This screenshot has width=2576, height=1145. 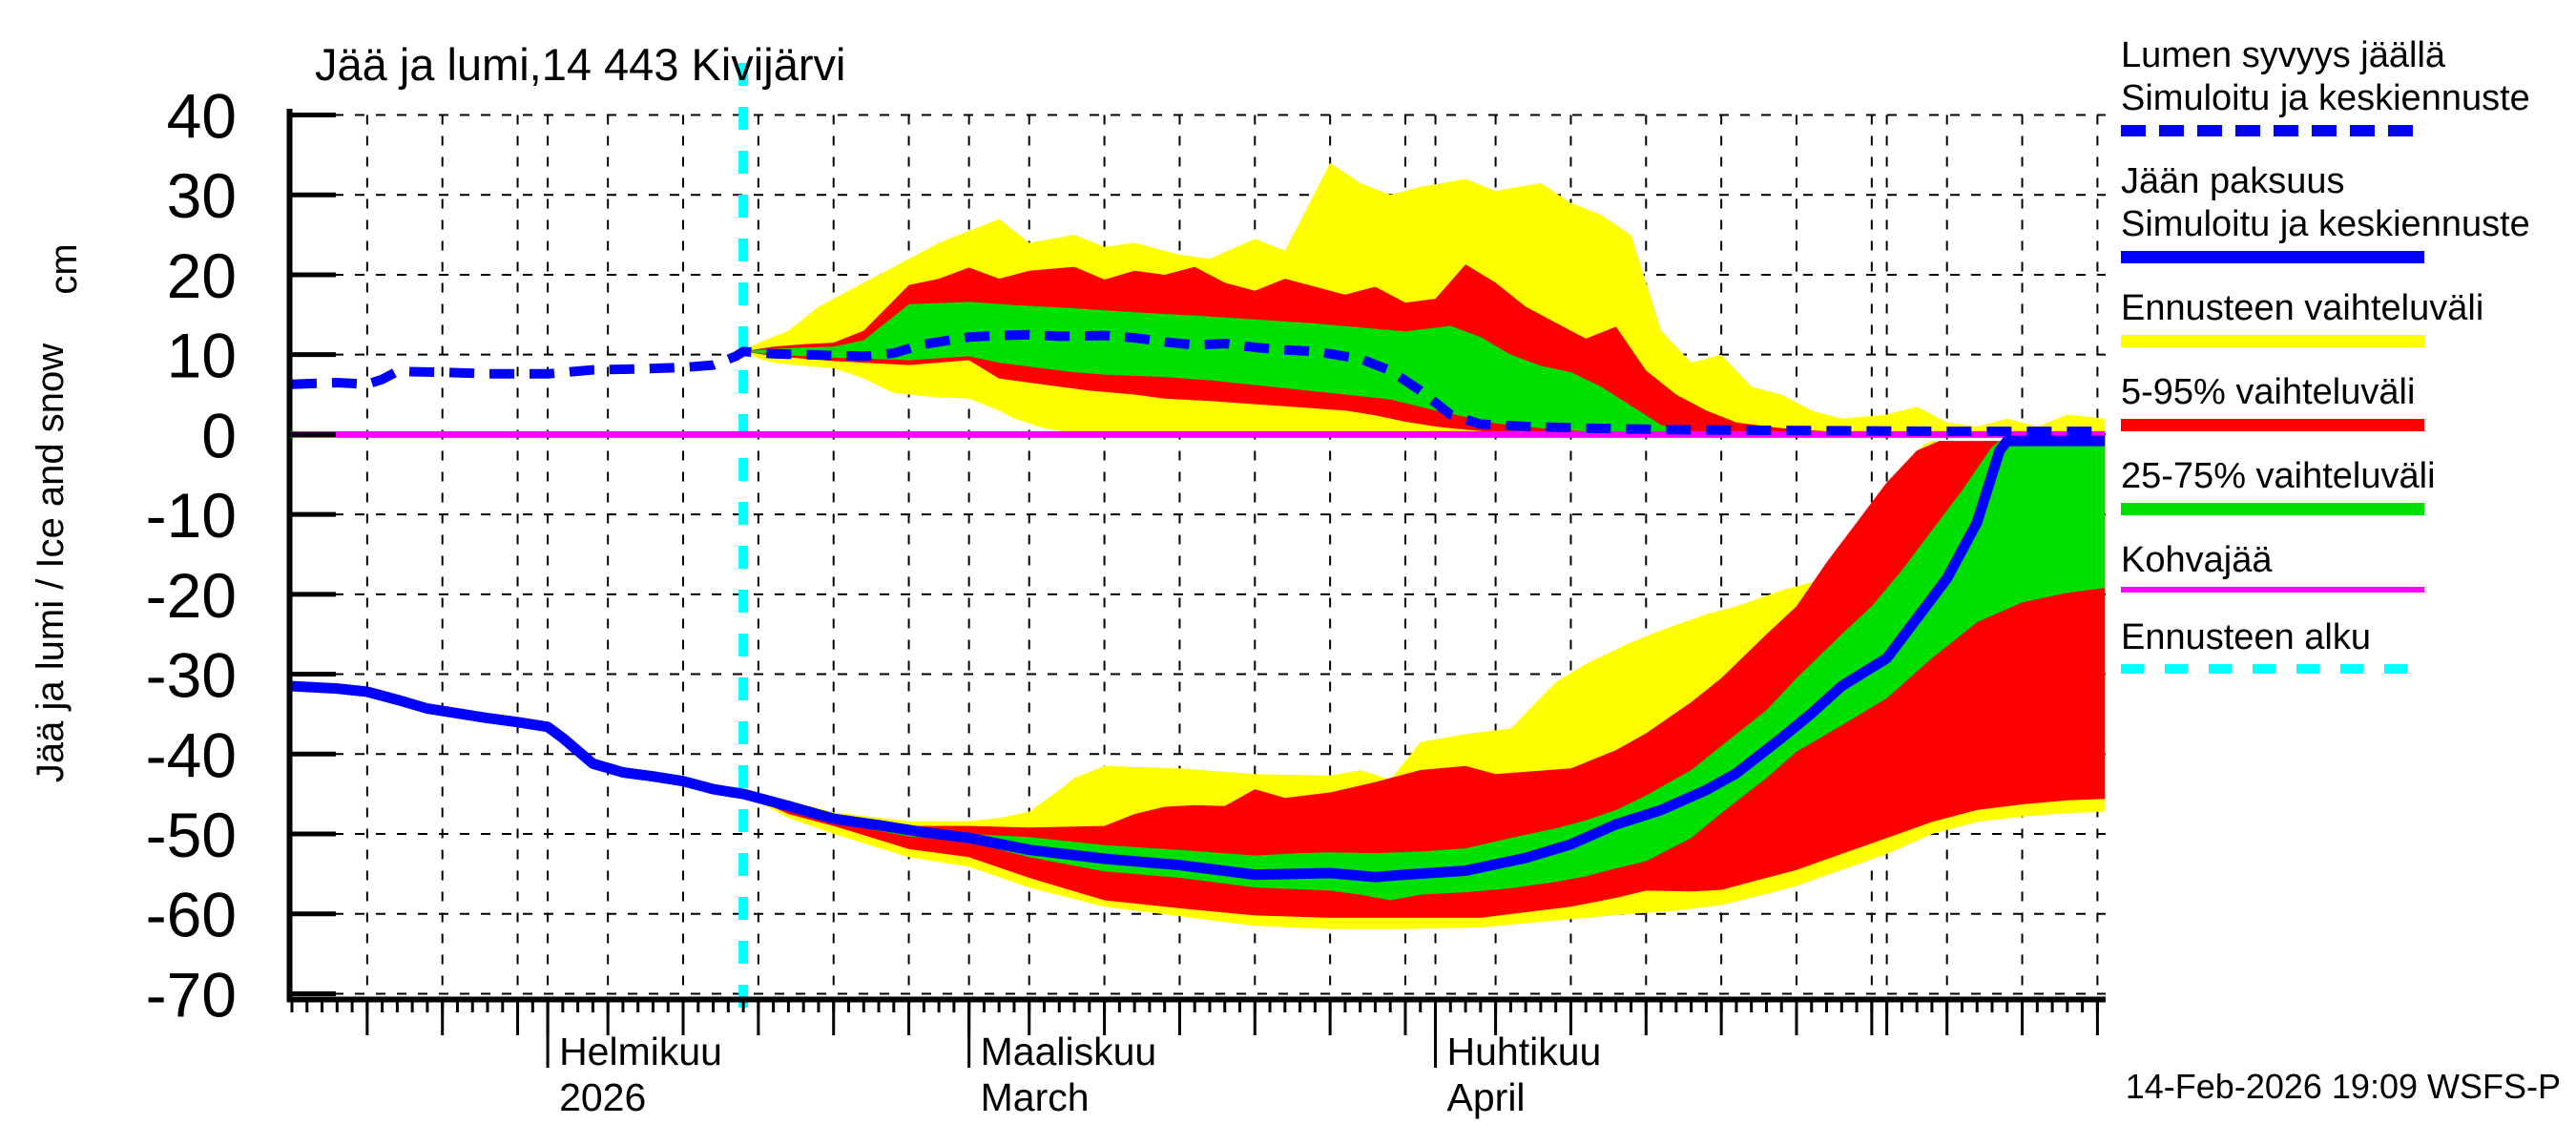 I want to click on snow-depth-median-line, so click(x=1198, y=383).